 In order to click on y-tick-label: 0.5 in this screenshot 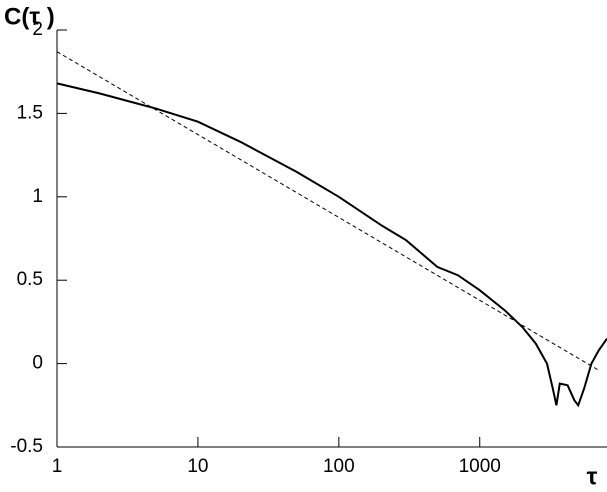, I will do `click(30, 279)`.